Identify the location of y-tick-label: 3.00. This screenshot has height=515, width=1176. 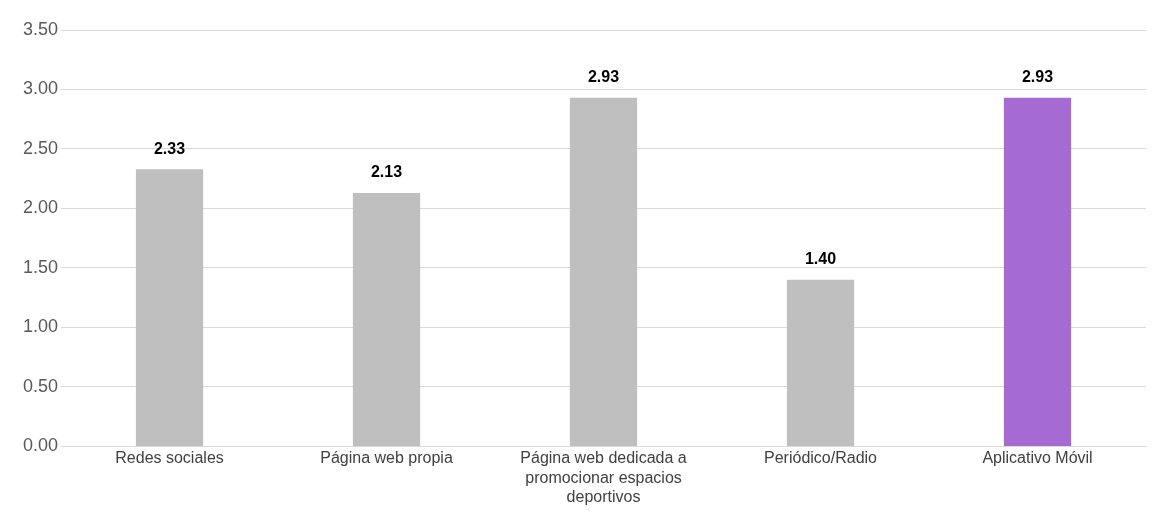
(40, 88).